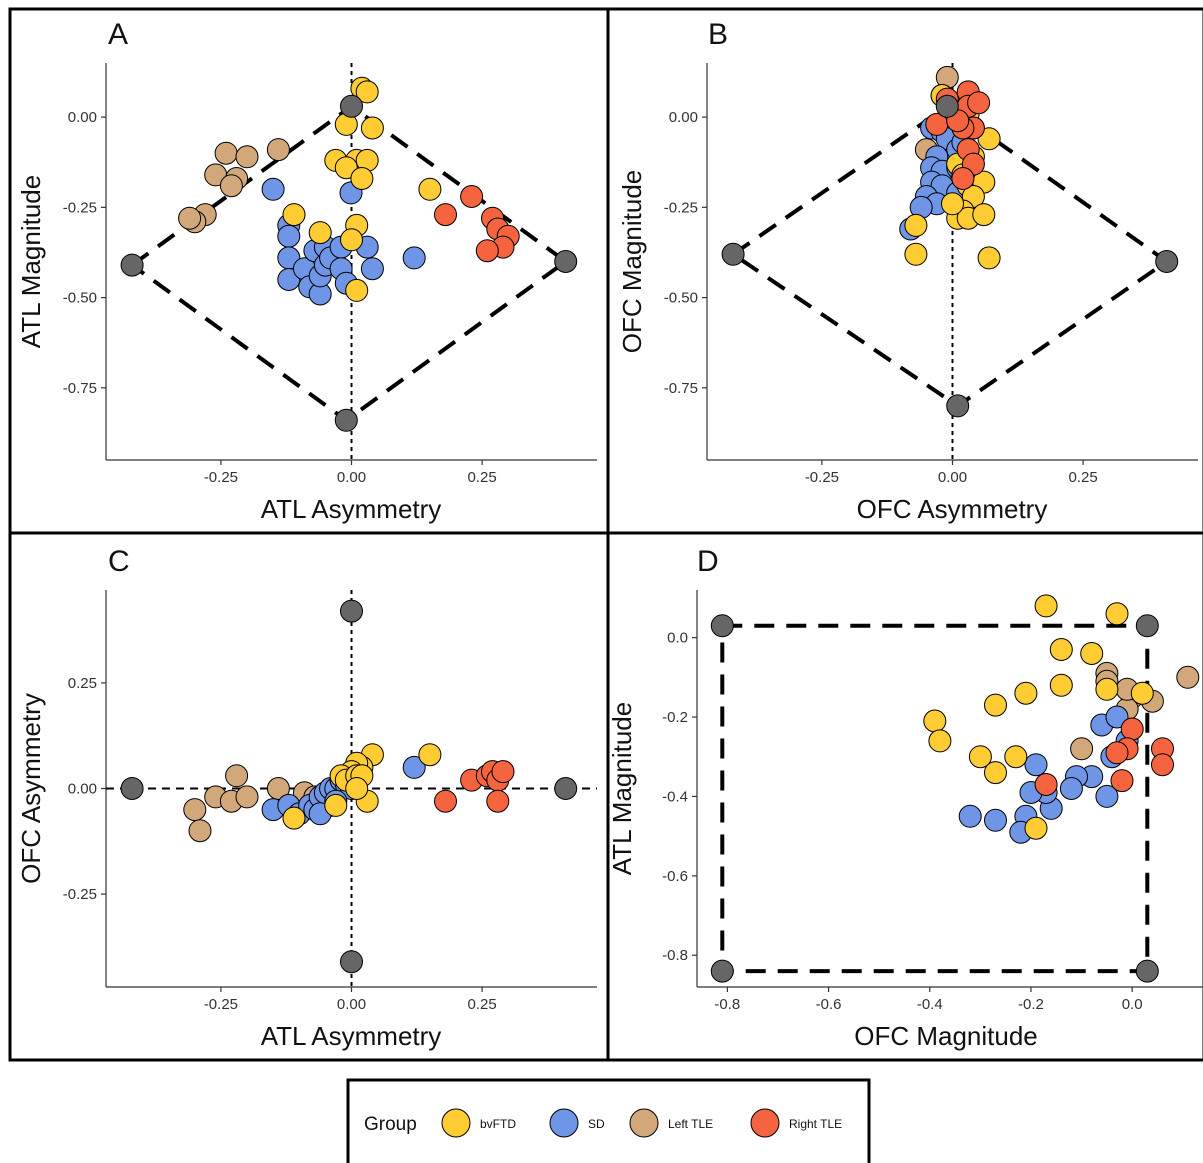 The image size is (1203, 1163). Describe the element at coordinates (952, 509) in the screenshot. I see `x-axis-title-b: OFC Asymmetry` at that location.